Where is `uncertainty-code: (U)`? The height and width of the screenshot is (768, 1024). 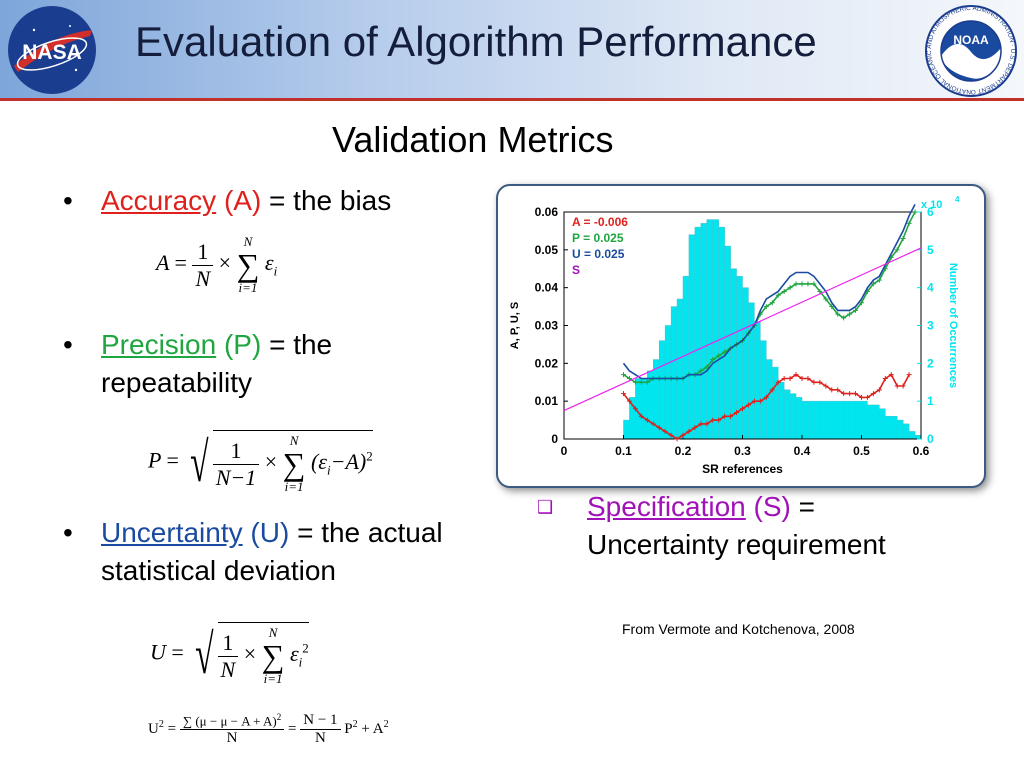
uncertainty-code: (U) is located at coordinates (270, 532).